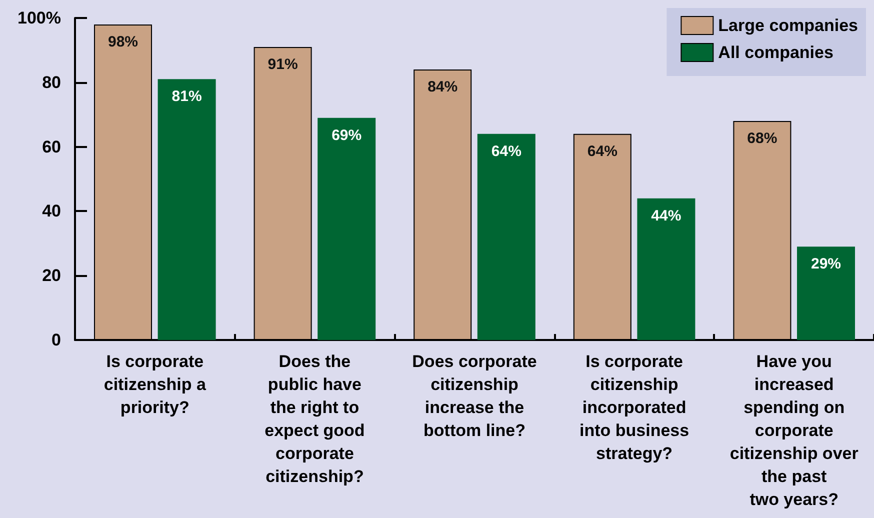 The height and width of the screenshot is (518, 874). I want to click on x-tick-label: Does corporate citizenship increase the bottom line?, so click(474, 396).